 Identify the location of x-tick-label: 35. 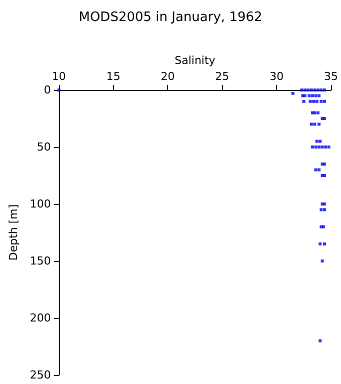
(331, 76).